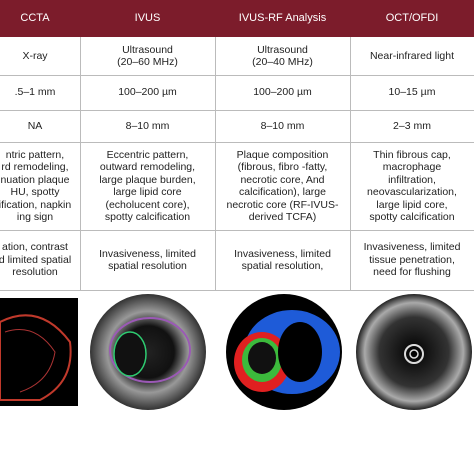 Image resolution: width=474 pixels, height=474 pixels. I want to click on ccta-image, so click(39, 352).